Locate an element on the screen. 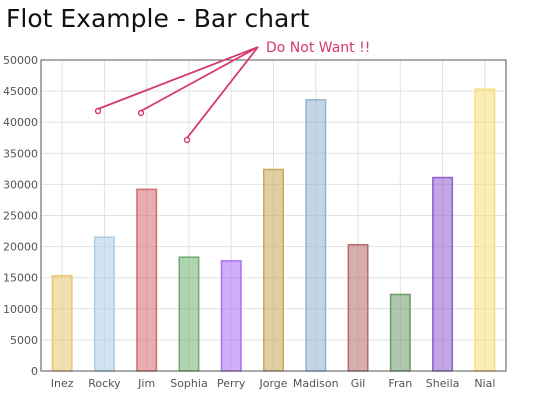  x-tick-label: Perry is located at coordinates (231, 383).